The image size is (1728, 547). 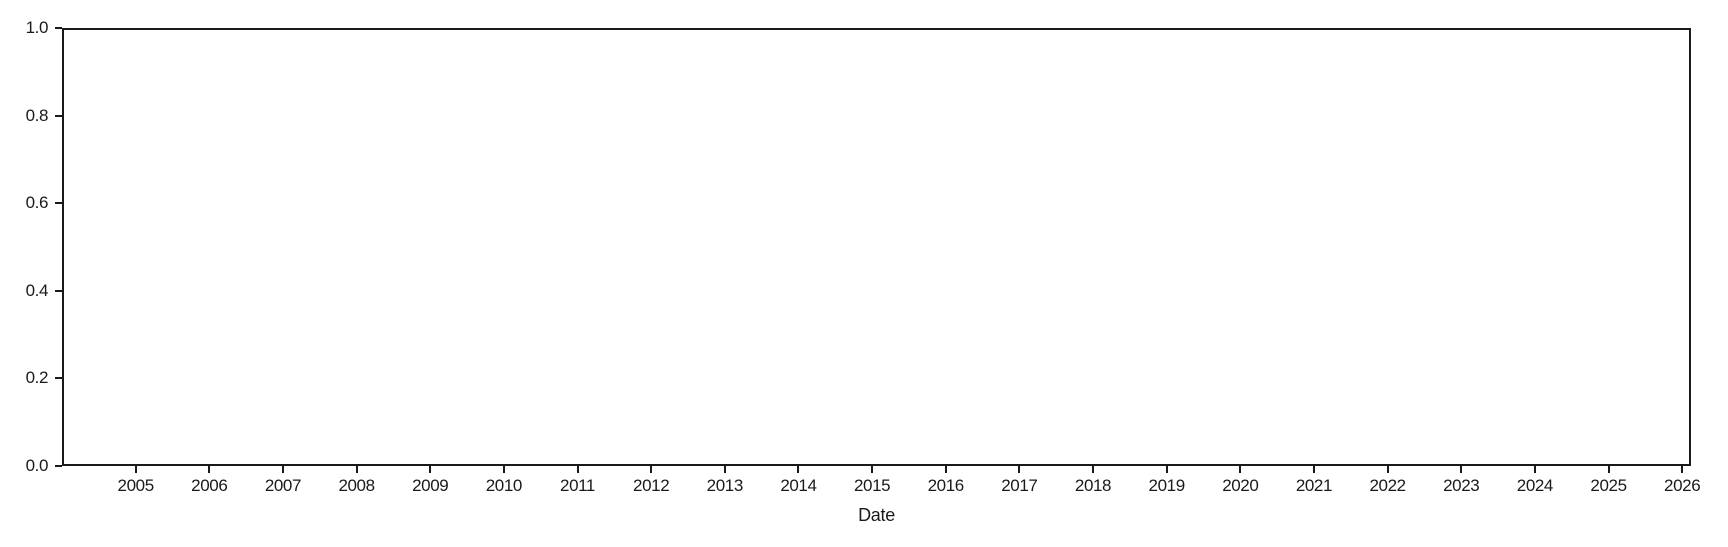 I want to click on x-axis-label: Date, so click(x=876, y=515).